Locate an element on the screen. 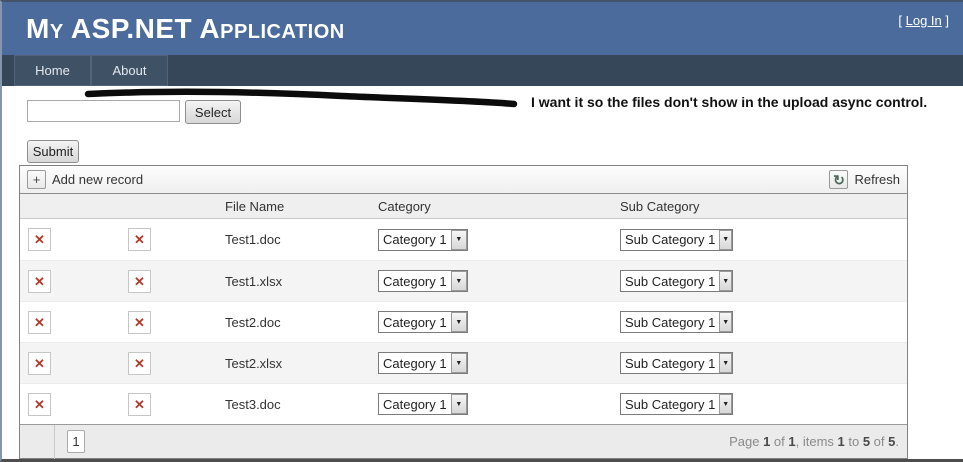 Image resolution: width=963 pixels, height=462 pixels. submit-button: Submit is located at coordinates (53, 151).